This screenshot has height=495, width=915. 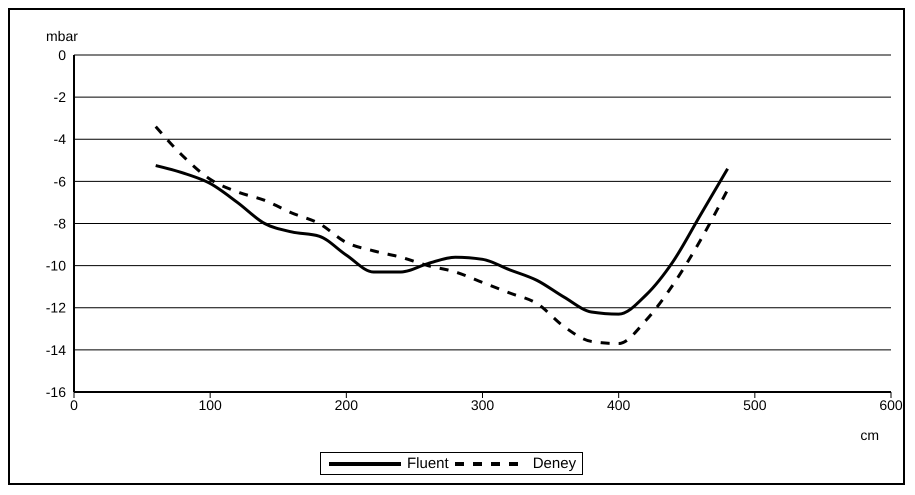 I want to click on y-tick-label: -14, so click(x=56, y=350).